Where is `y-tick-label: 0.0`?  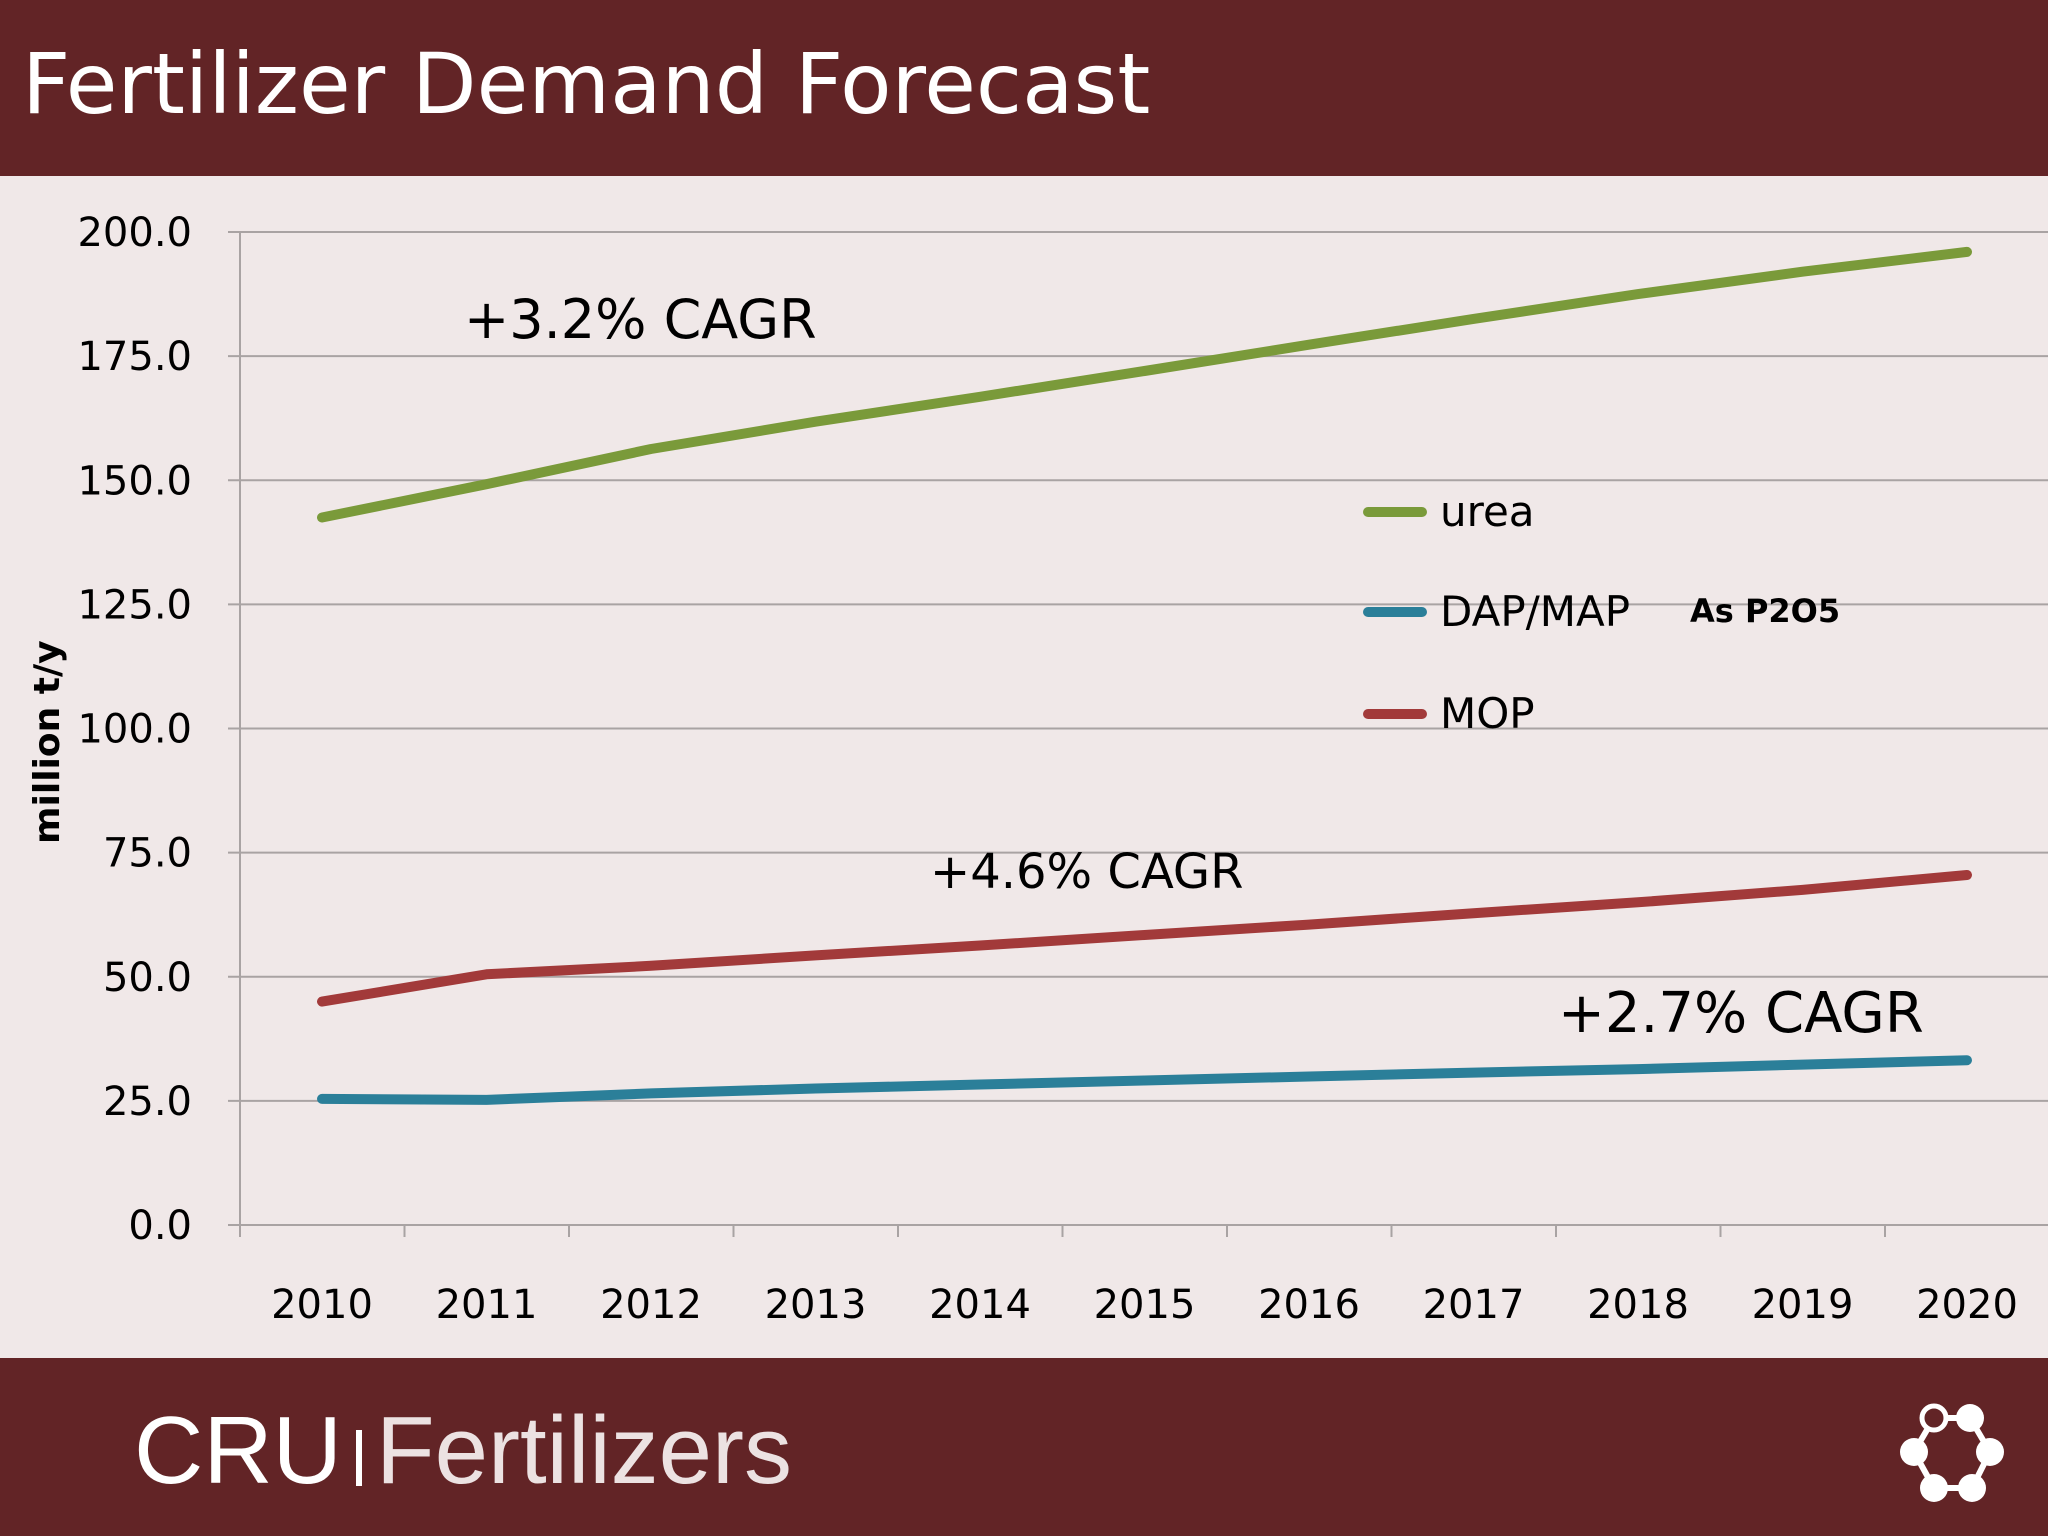 y-tick-label: 0.0 is located at coordinates (160, 1226).